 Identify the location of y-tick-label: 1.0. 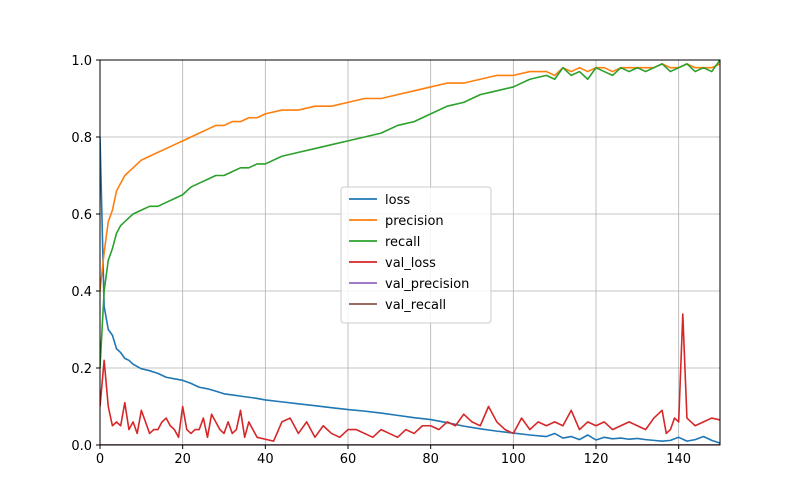
(81, 61).